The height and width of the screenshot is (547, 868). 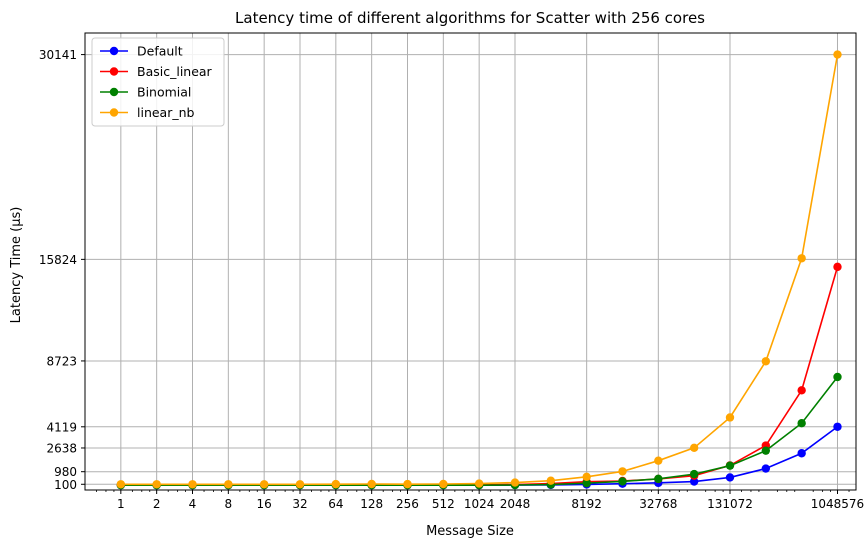 What do you see at coordinates (114, 112) in the screenshot?
I see `legend-marker-linear-nb` at bounding box center [114, 112].